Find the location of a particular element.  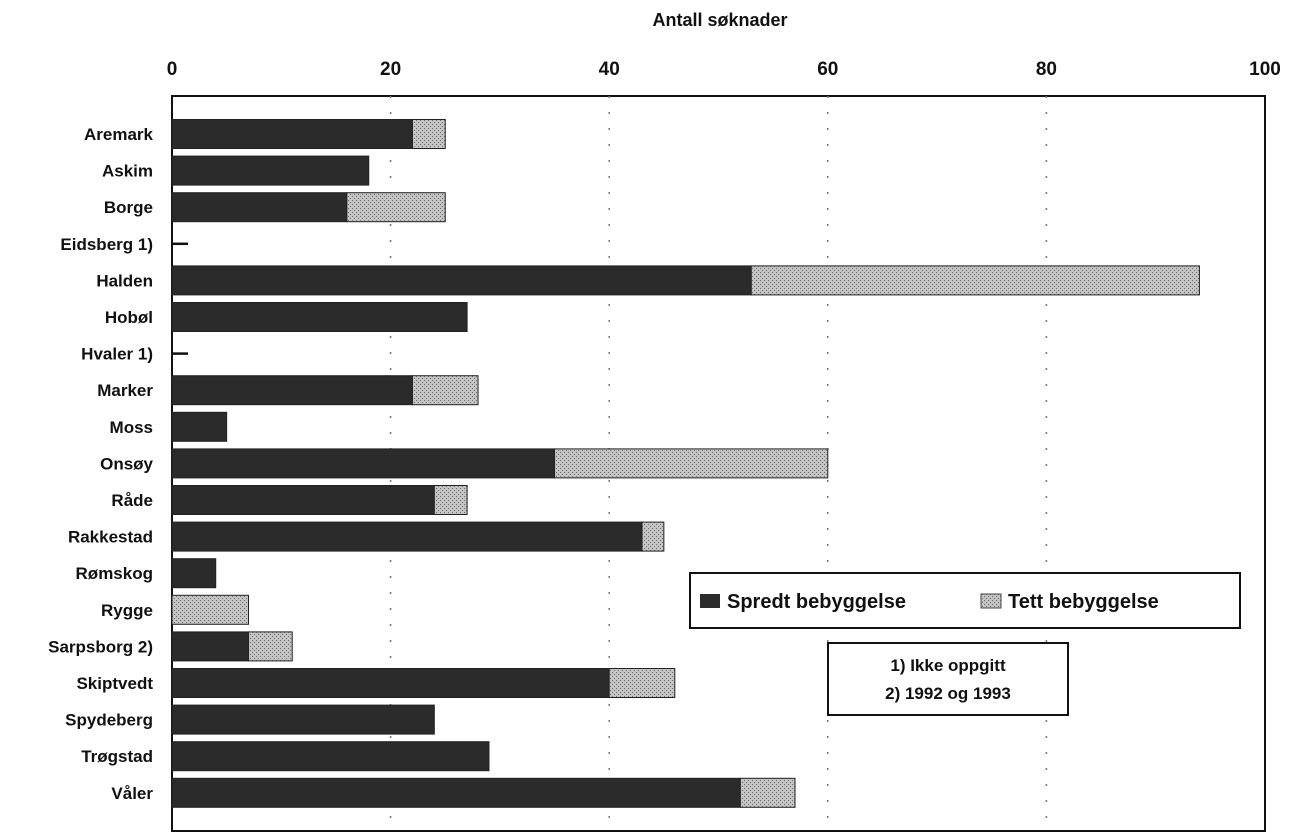

category-label: Halden is located at coordinates (124, 280).